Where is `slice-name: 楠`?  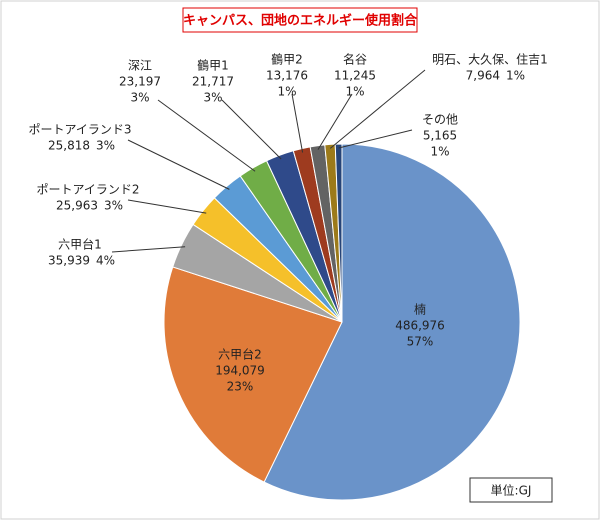
slice-name: 楠 is located at coordinates (420, 309).